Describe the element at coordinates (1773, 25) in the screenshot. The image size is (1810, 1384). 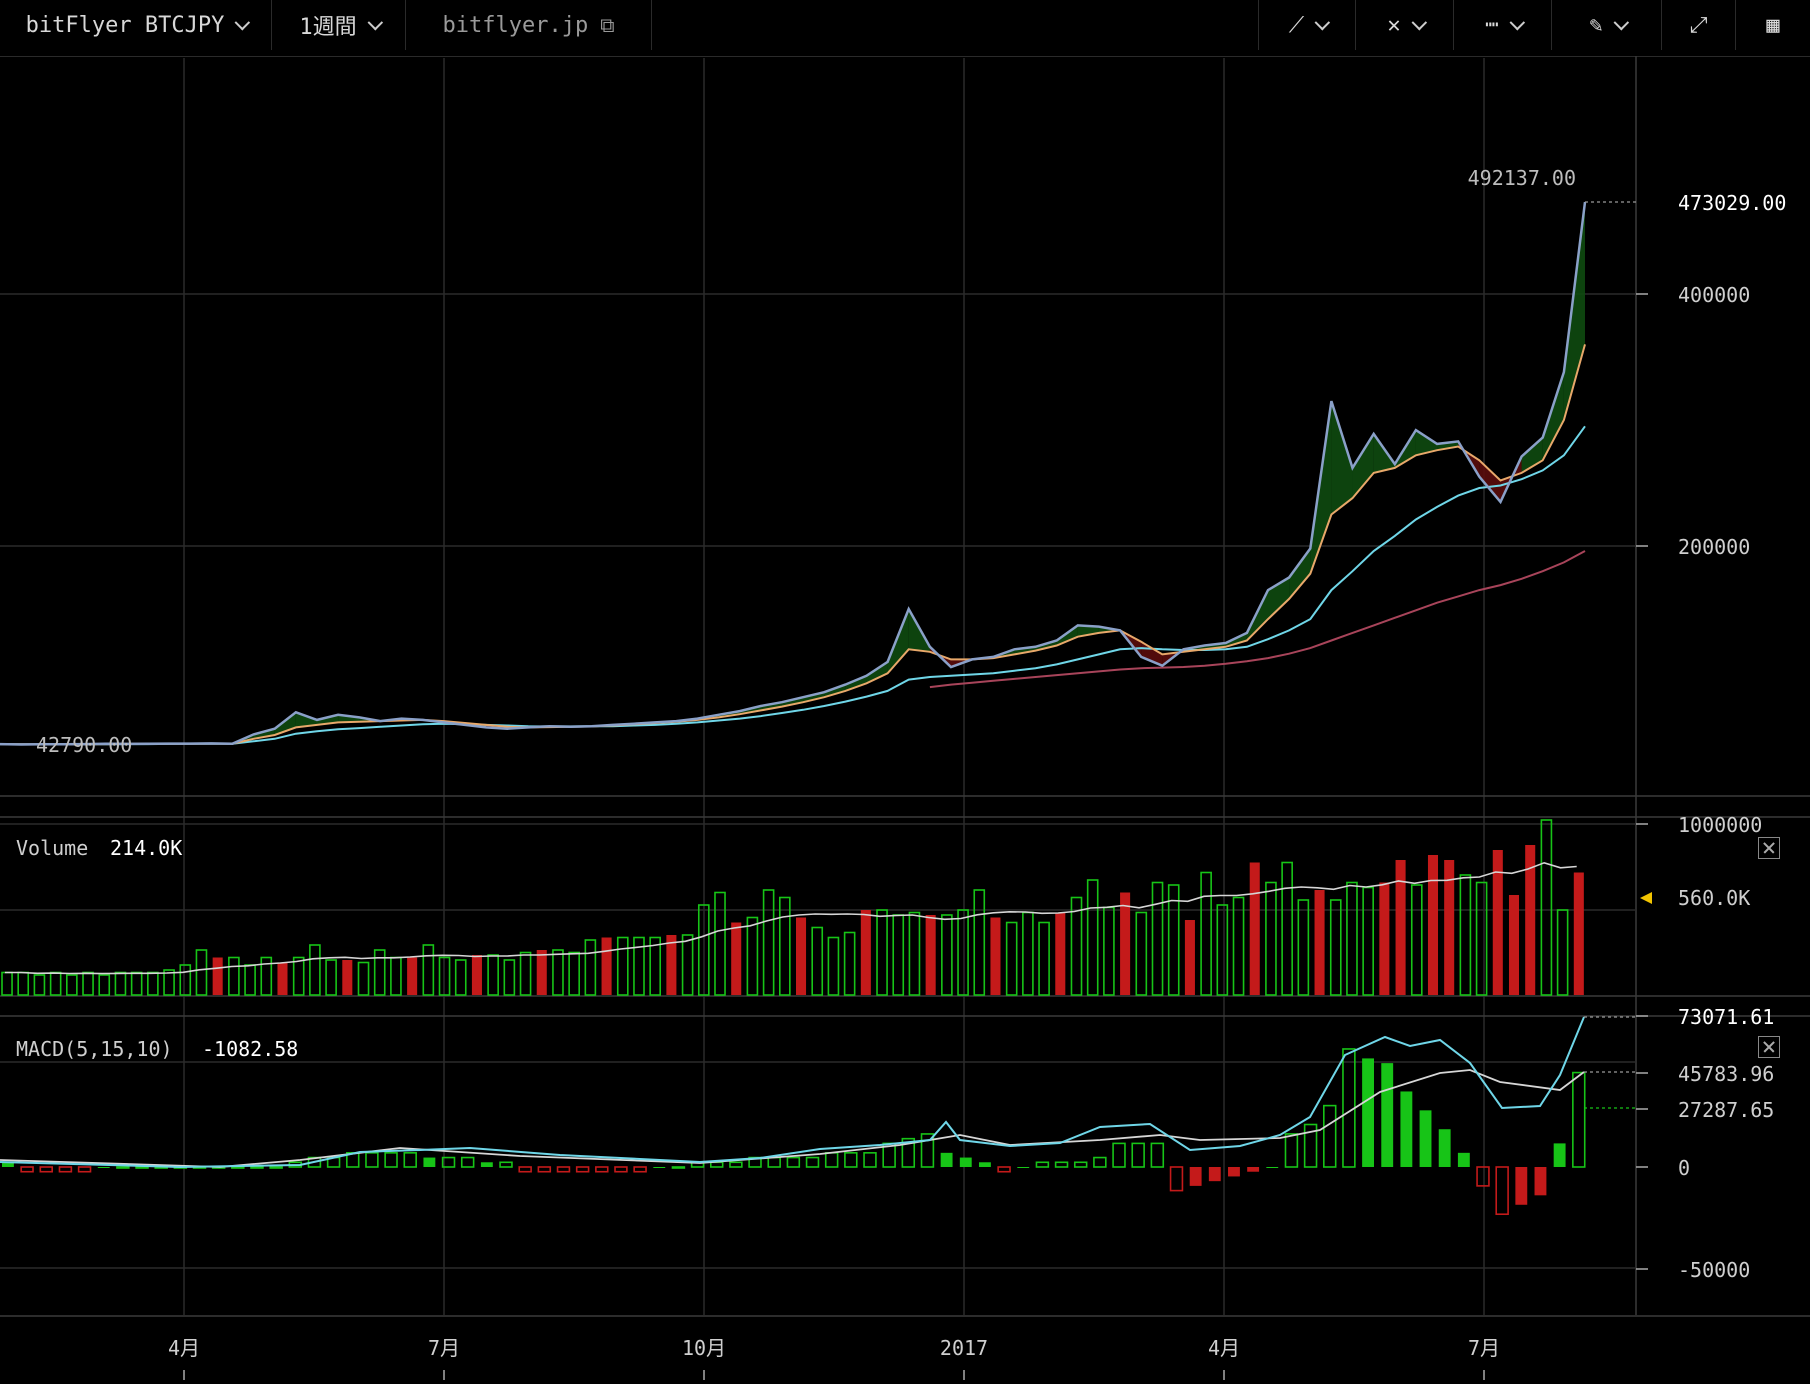
I see `snapshot-button: ▦` at that location.